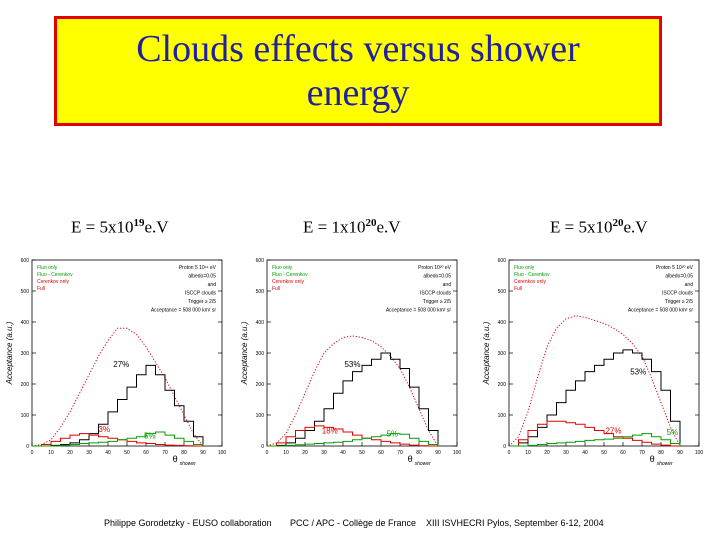  What do you see at coordinates (102, 227) in the screenshot?
I see `energy-base: E = 5x10` at bounding box center [102, 227].